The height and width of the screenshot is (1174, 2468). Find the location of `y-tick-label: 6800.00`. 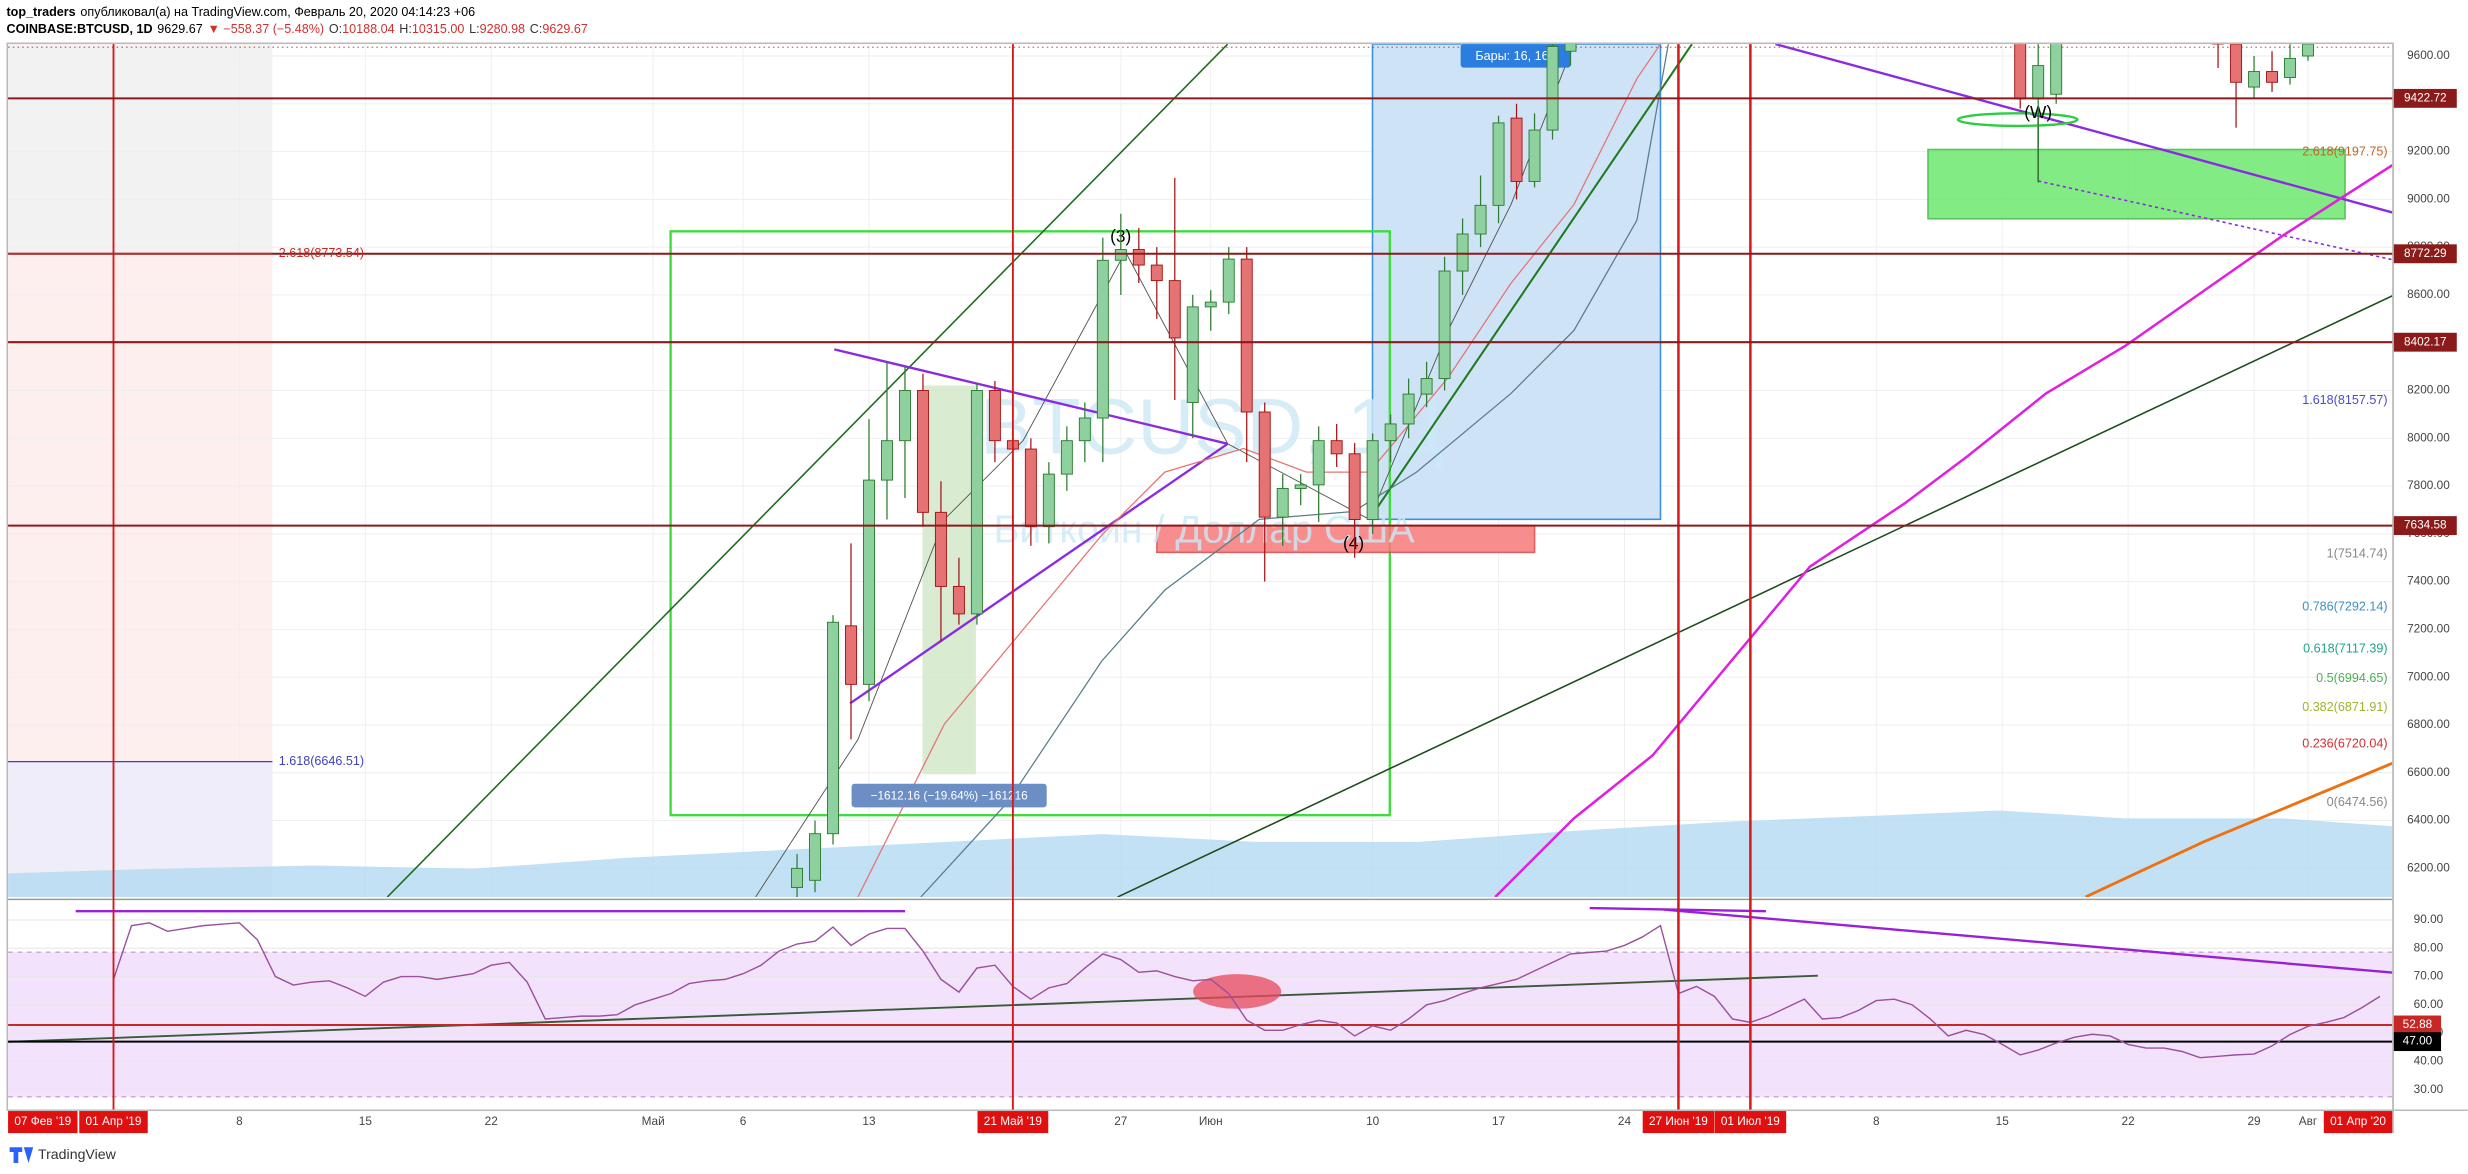

y-tick-label: 6800.00 is located at coordinates (2428, 724).